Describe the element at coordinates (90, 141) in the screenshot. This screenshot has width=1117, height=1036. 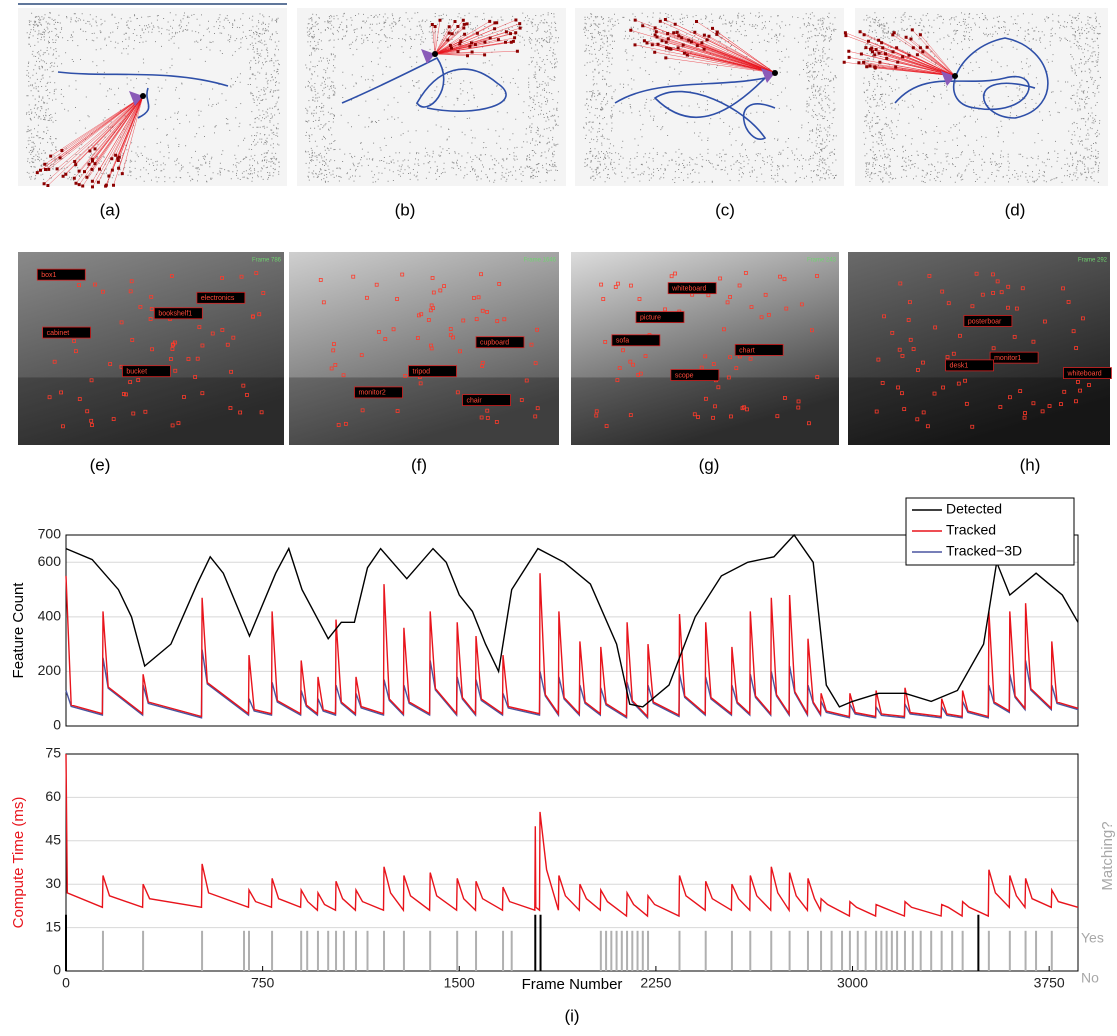
I see `feature-rays` at that location.